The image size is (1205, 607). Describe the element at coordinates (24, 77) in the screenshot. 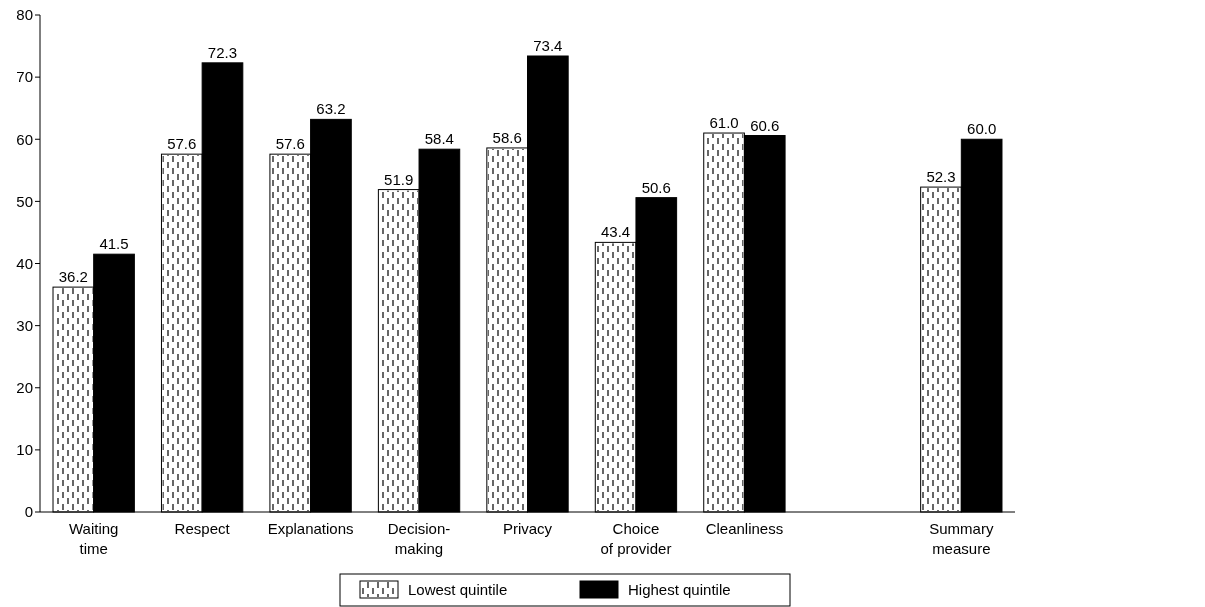

I see `y-tick-label: 70` at that location.